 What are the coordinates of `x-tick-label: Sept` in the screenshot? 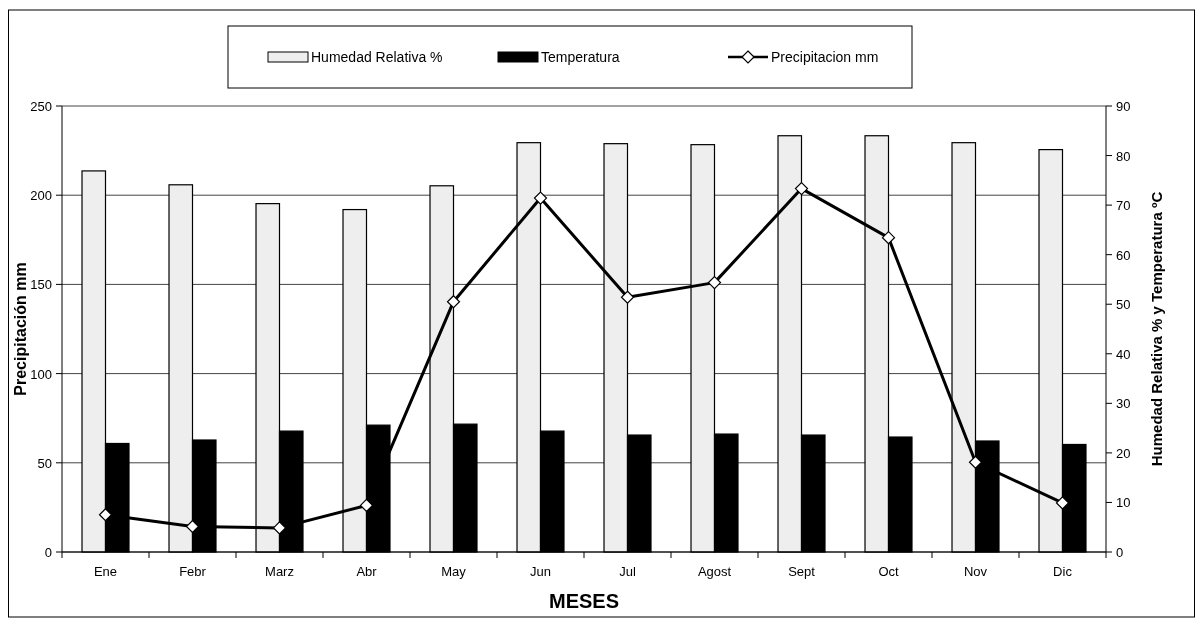 It's located at (802, 571).